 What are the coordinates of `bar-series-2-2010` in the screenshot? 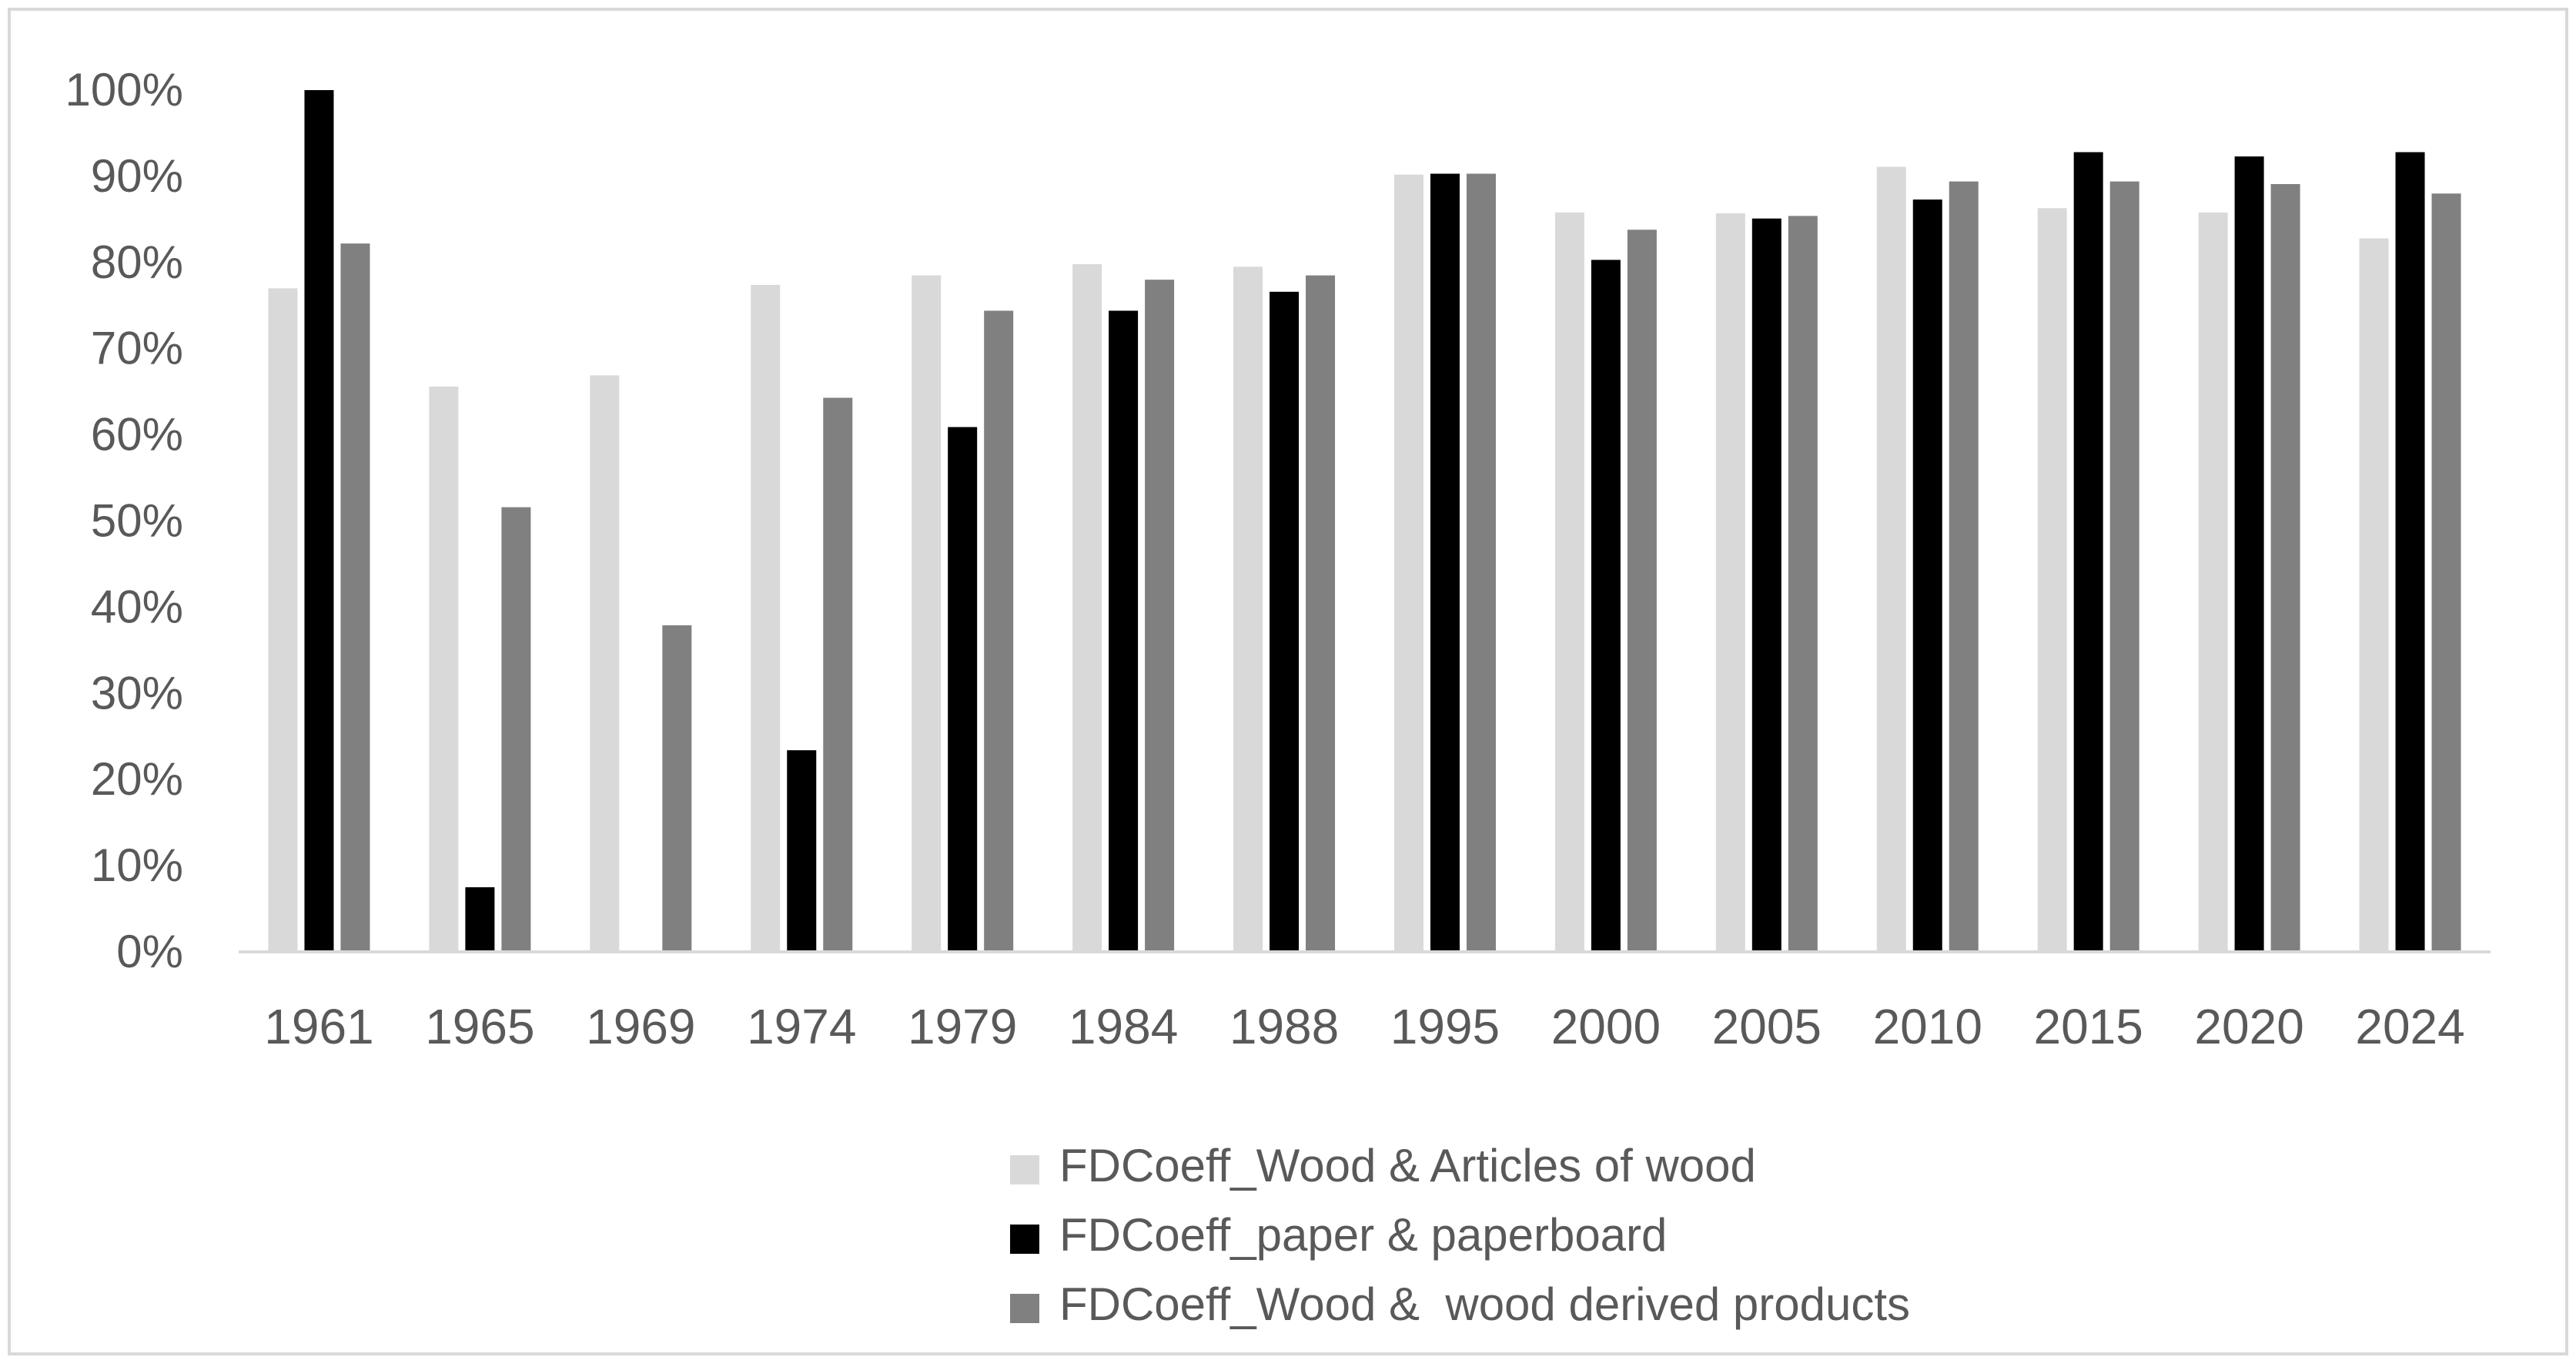 It's located at (1927, 576).